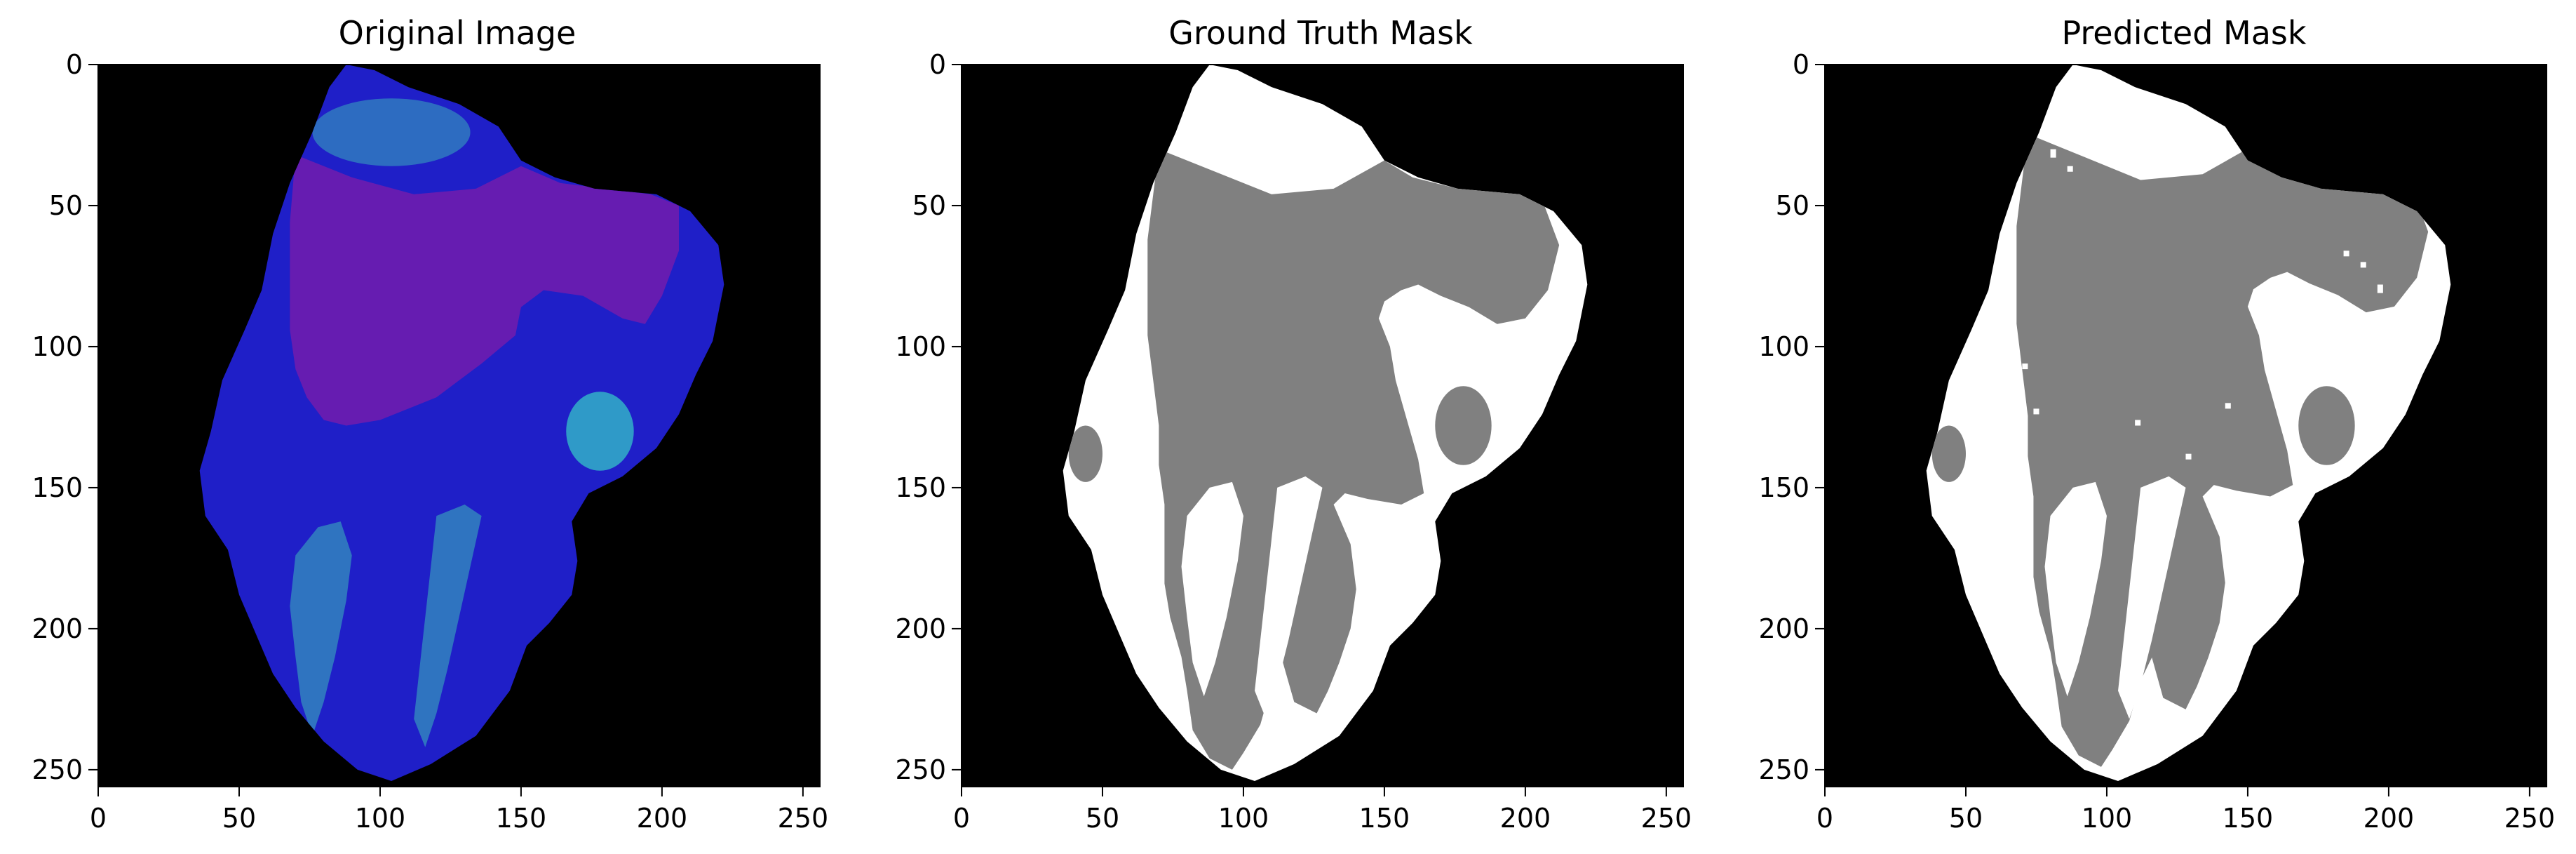  What do you see at coordinates (457, 33) in the screenshot?
I see `panel-title: Original Image` at bounding box center [457, 33].